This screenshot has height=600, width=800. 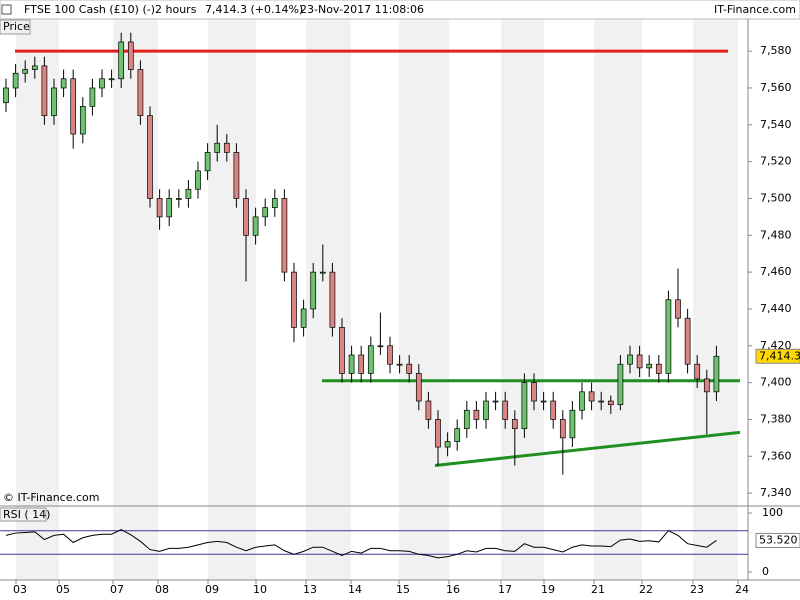 I want to click on x-tick-label: 24, so click(x=742, y=589).